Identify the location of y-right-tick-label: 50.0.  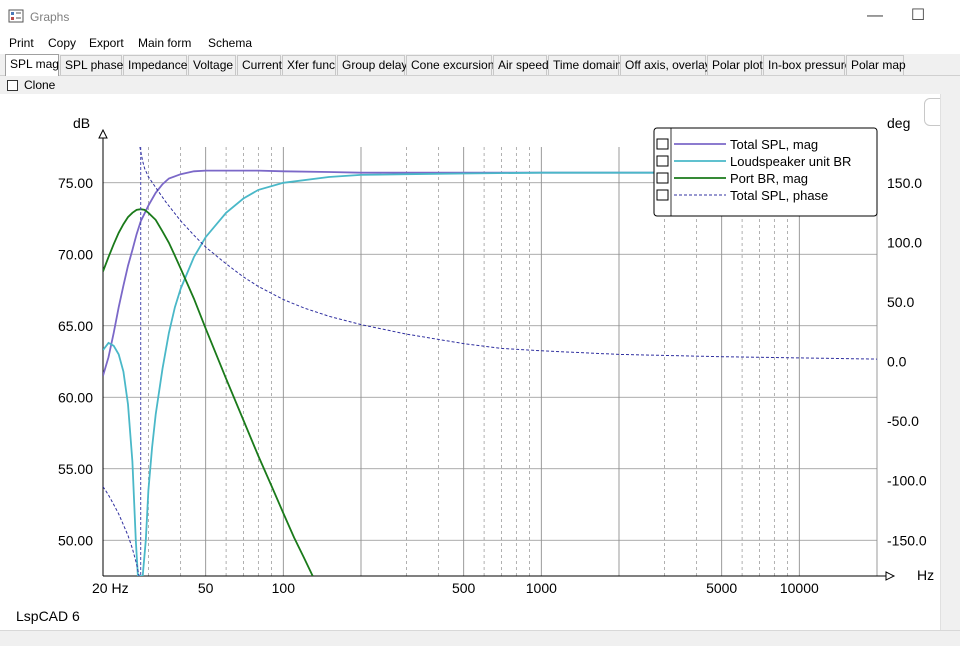
(900, 302).